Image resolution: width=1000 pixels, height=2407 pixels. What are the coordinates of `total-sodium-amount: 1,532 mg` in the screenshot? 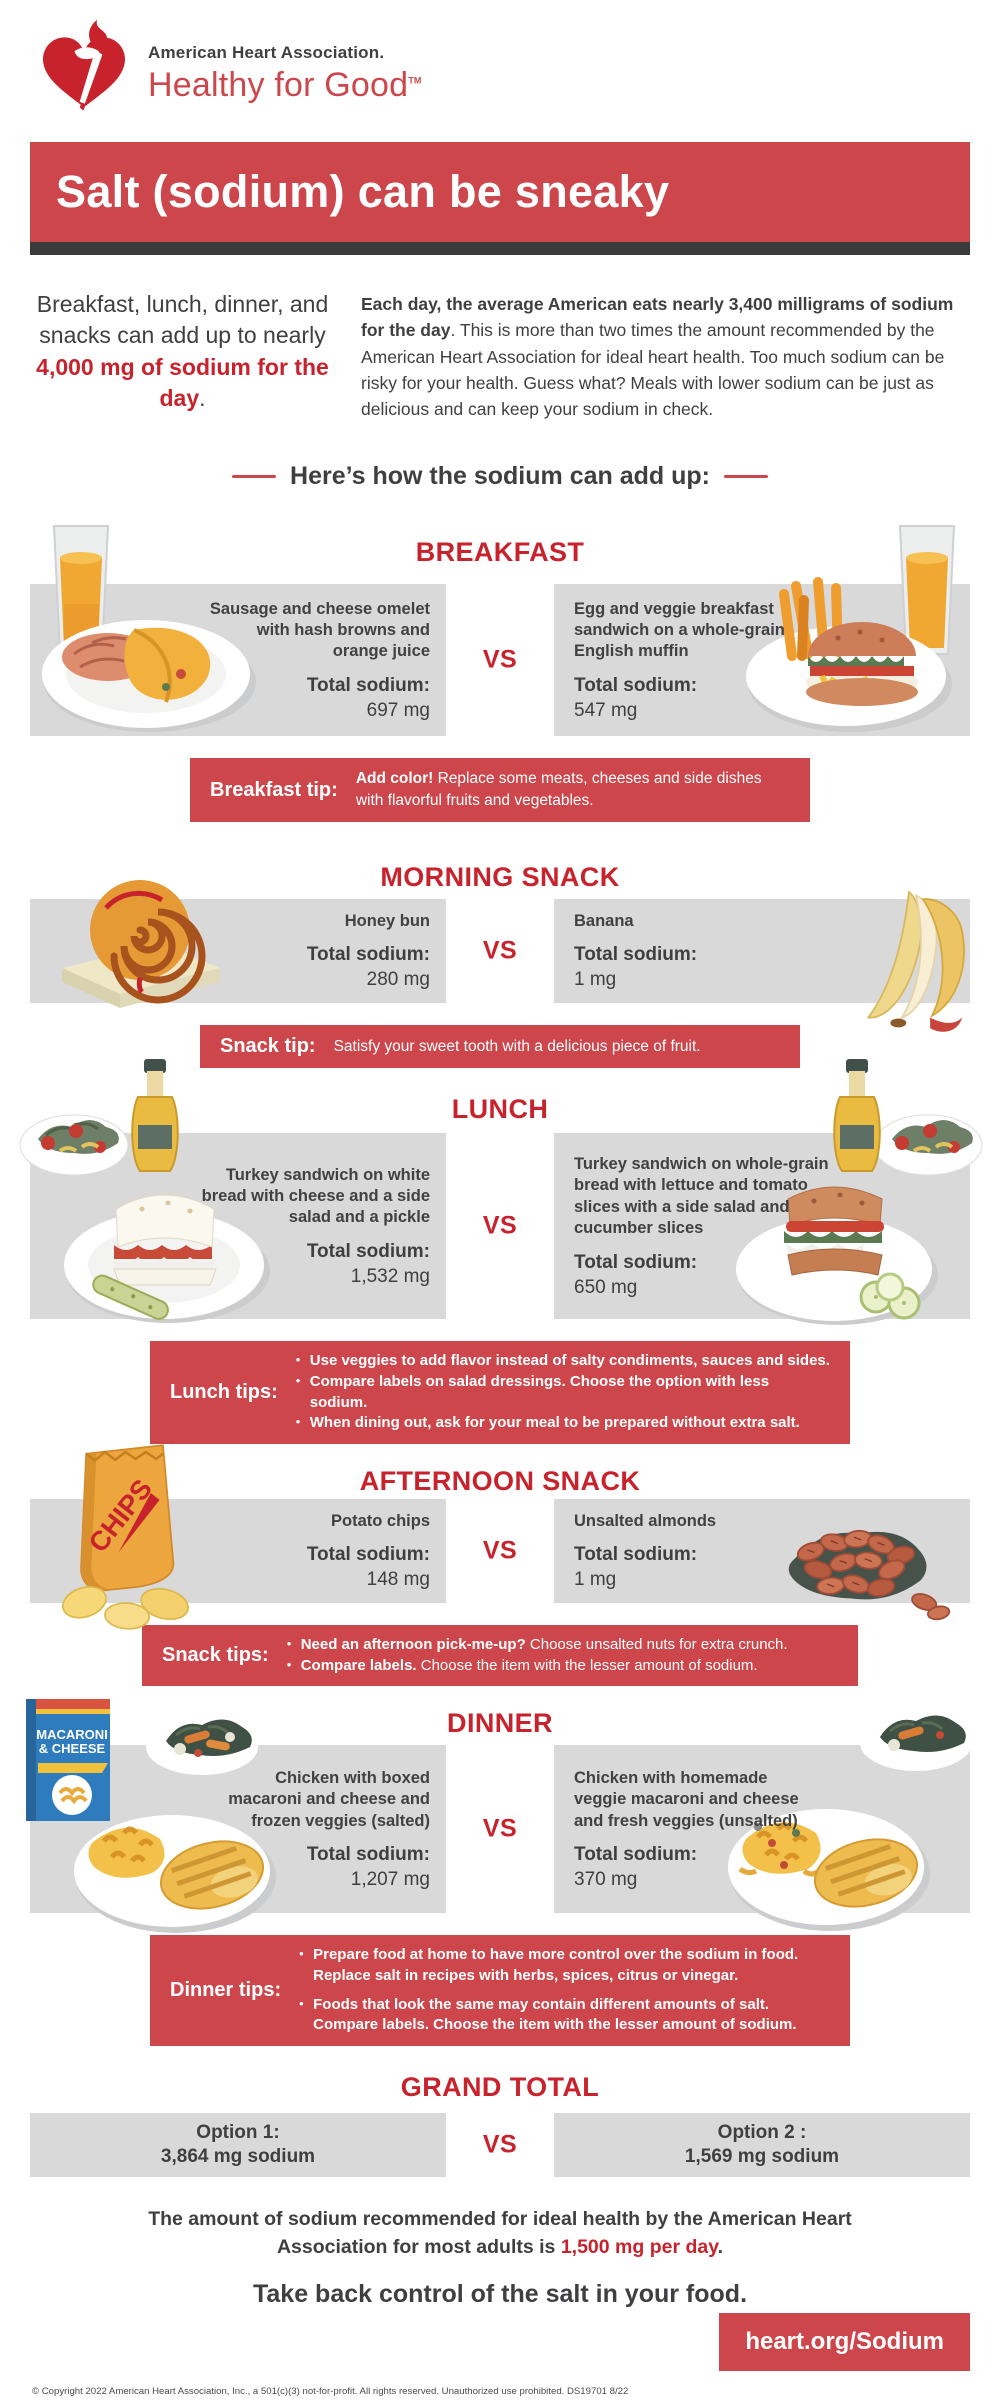 It's located at (390, 1276).